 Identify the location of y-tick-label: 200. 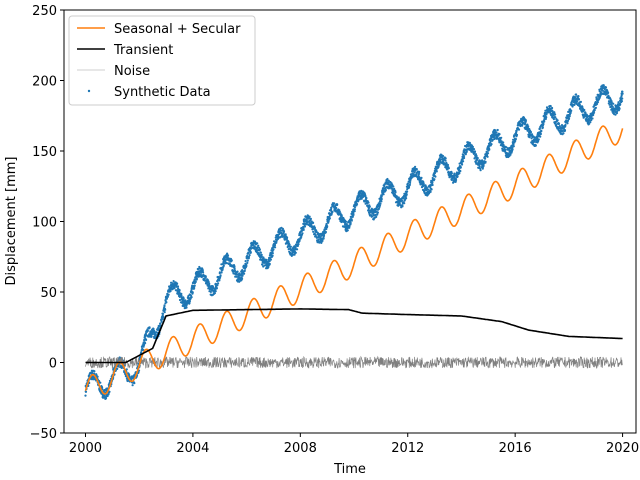
(44, 82).